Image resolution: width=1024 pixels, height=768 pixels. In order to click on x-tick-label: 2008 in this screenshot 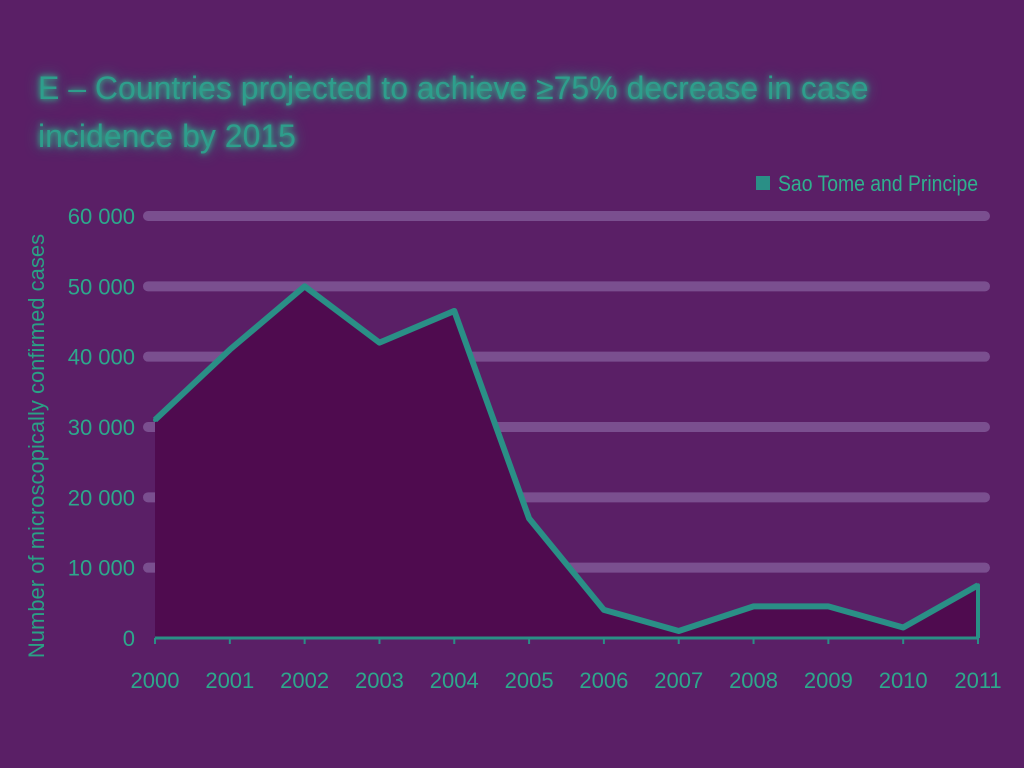, I will do `click(753, 680)`.